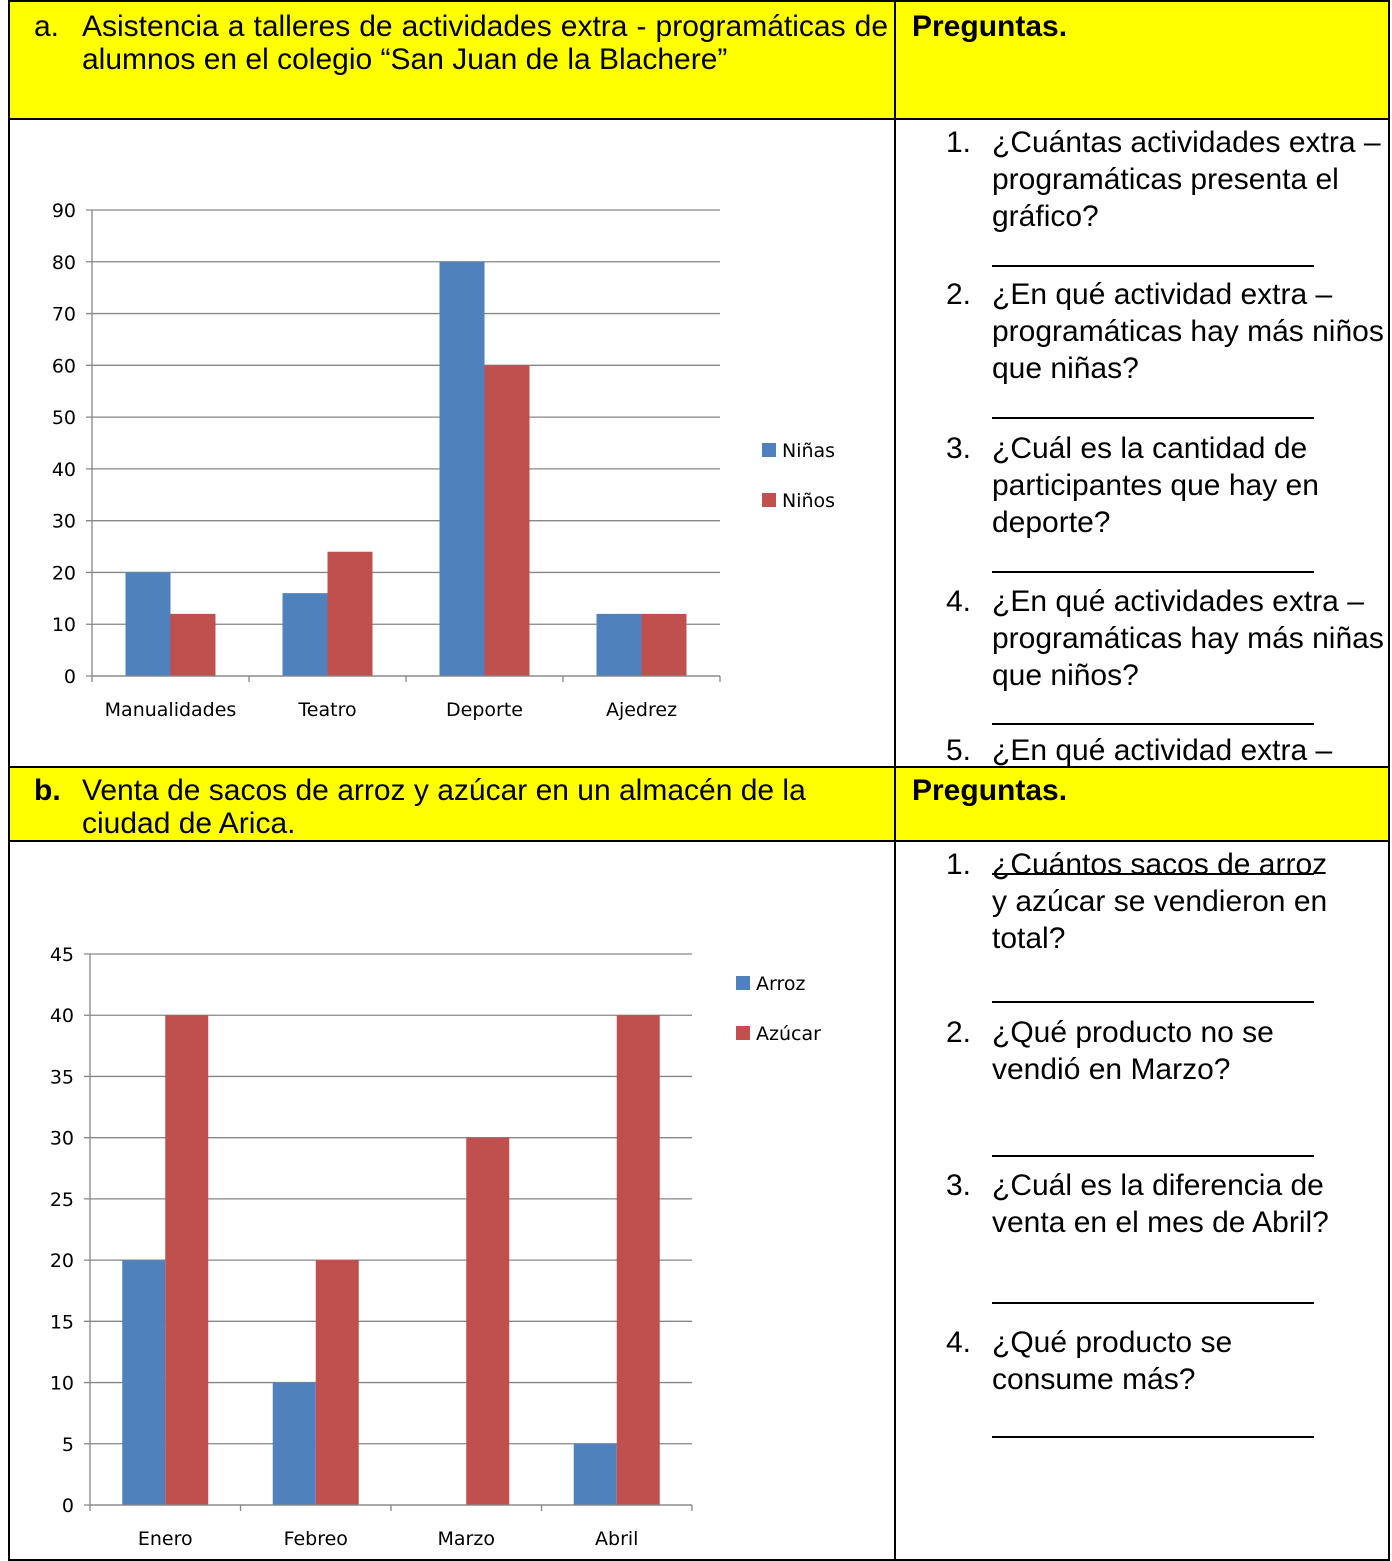 This screenshot has height=1561, width=1392. I want to click on x-tick-label: Marzo, so click(466, 1539).